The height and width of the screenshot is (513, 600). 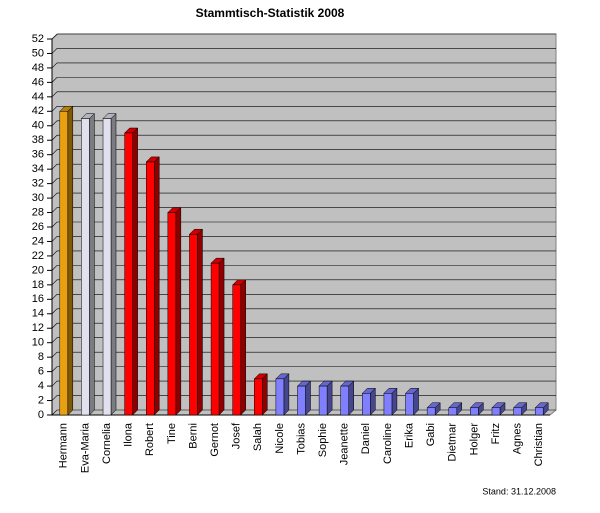 I want to click on y-tick-label: 42, so click(x=38, y=111).